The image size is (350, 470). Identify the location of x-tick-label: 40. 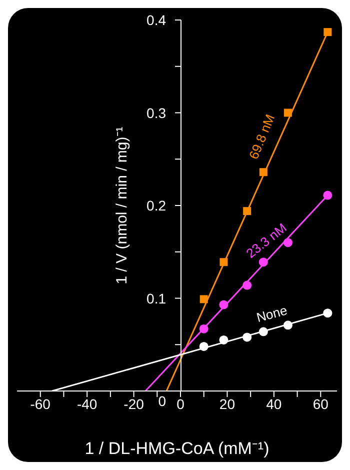
(274, 404).